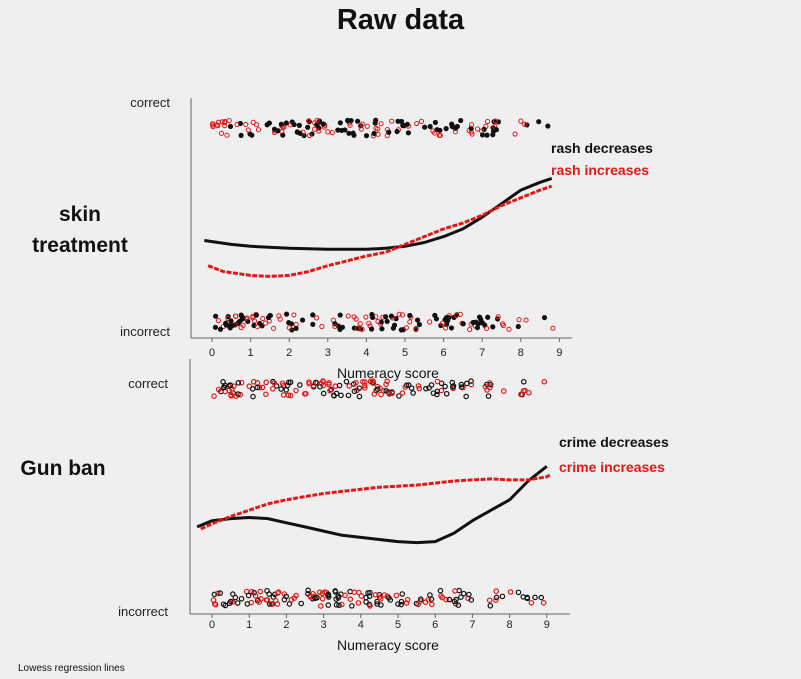  What do you see at coordinates (612, 467) in the screenshot?
I see `legend-label: crime increases` at bounding box center [612, 467].